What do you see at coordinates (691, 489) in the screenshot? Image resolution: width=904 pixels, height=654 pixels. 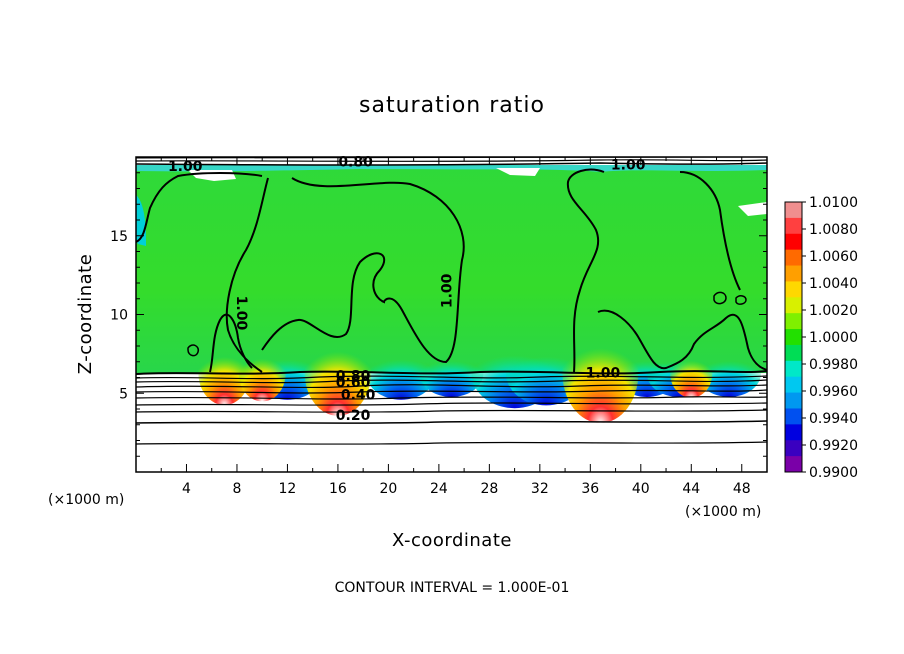 I see `x-tick-label: 44` at bounding box center [691, 489].